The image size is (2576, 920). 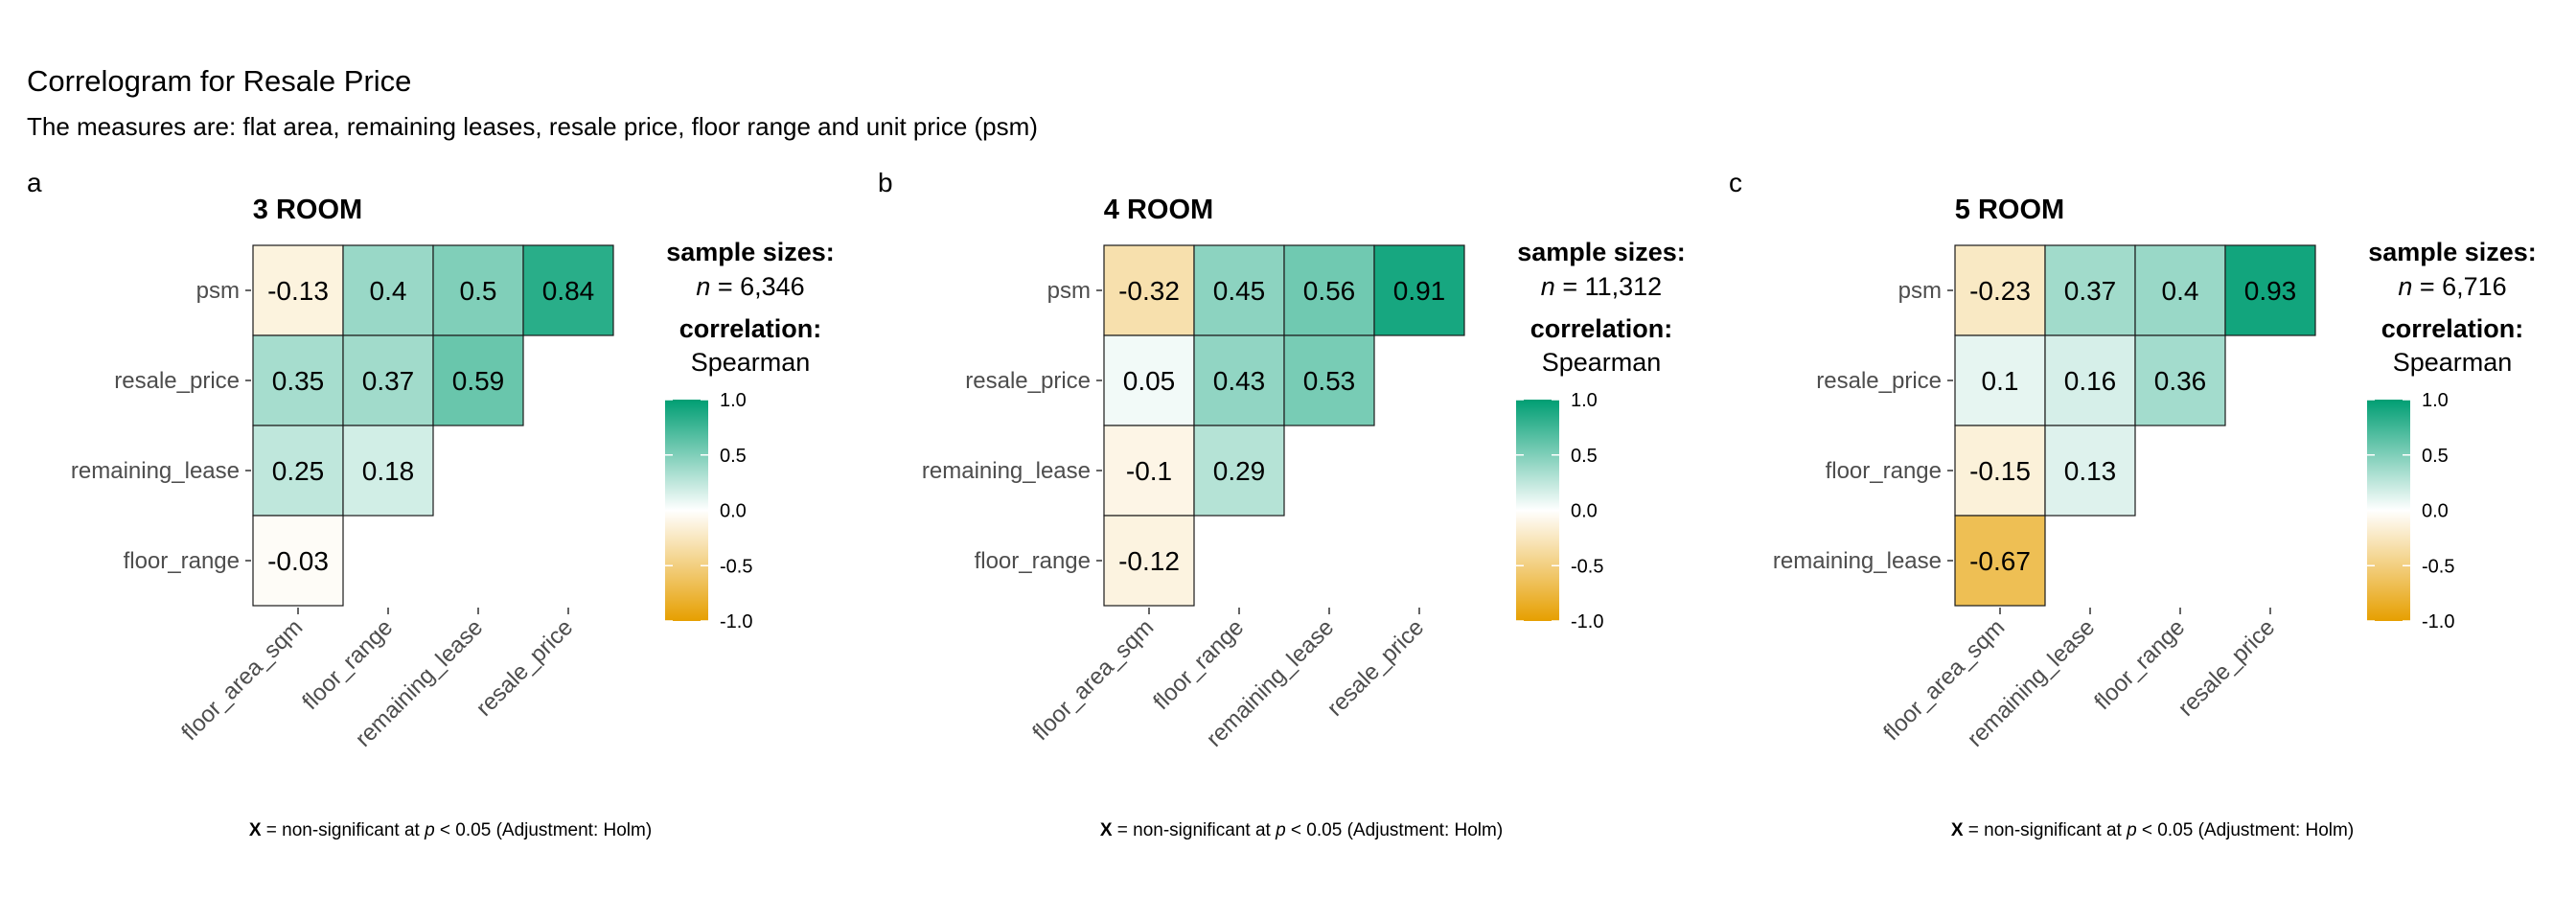 I want to click on corr-value-label: -0.12, so click(x=1149, y=561).